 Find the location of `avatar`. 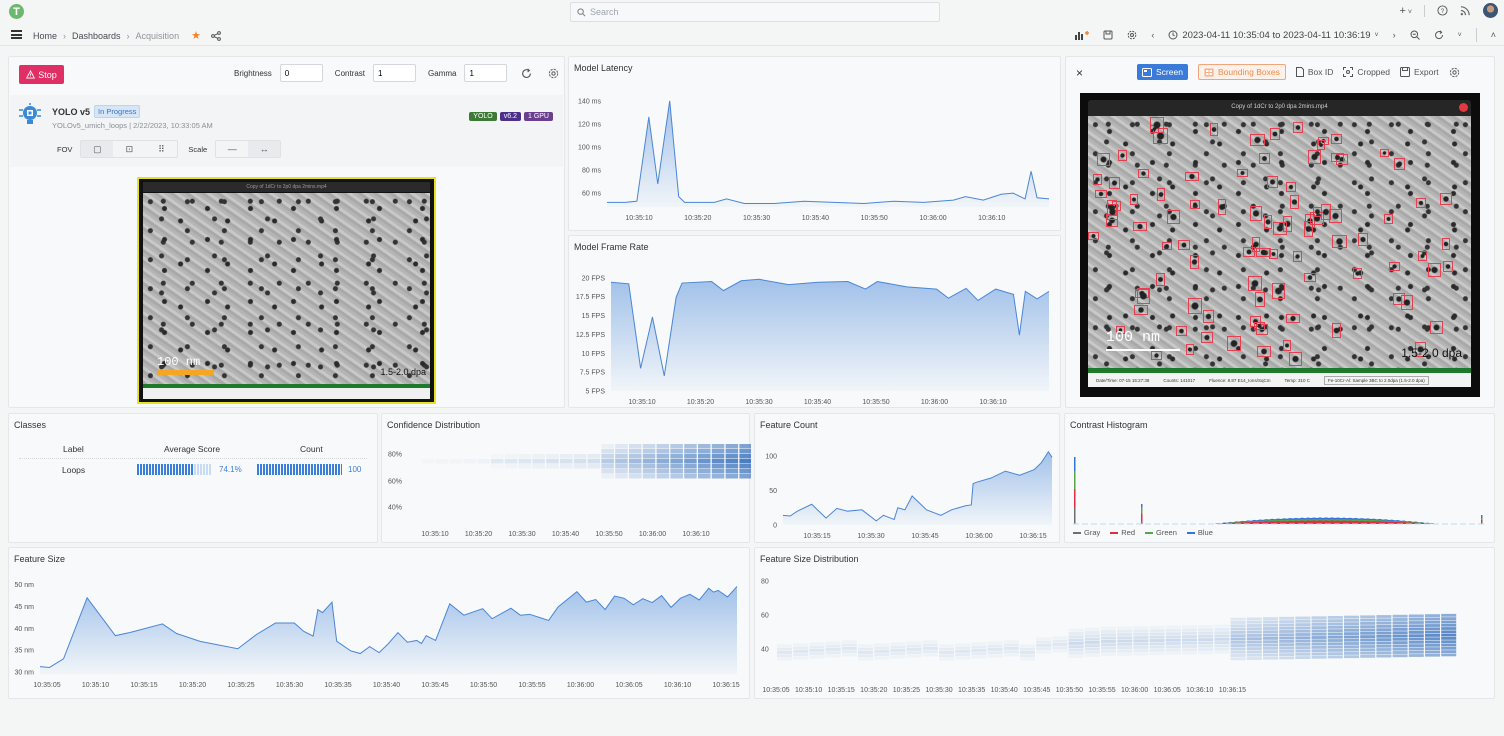

avatar is located at coordinates (1490, 10).